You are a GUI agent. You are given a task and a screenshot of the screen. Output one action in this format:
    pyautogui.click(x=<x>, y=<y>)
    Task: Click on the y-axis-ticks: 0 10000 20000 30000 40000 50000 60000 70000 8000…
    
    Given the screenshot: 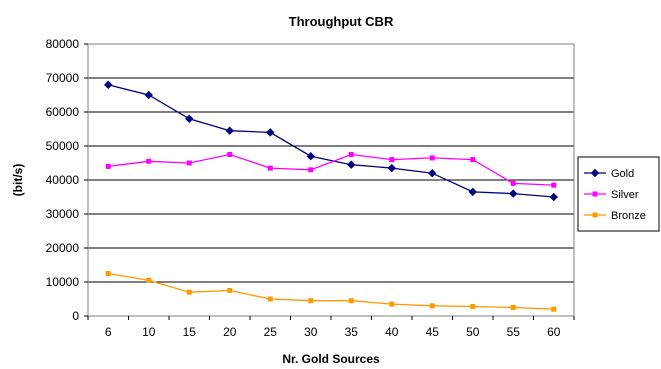 What is the action you would take?
    pyautogui.click(x=67, y=180)
    